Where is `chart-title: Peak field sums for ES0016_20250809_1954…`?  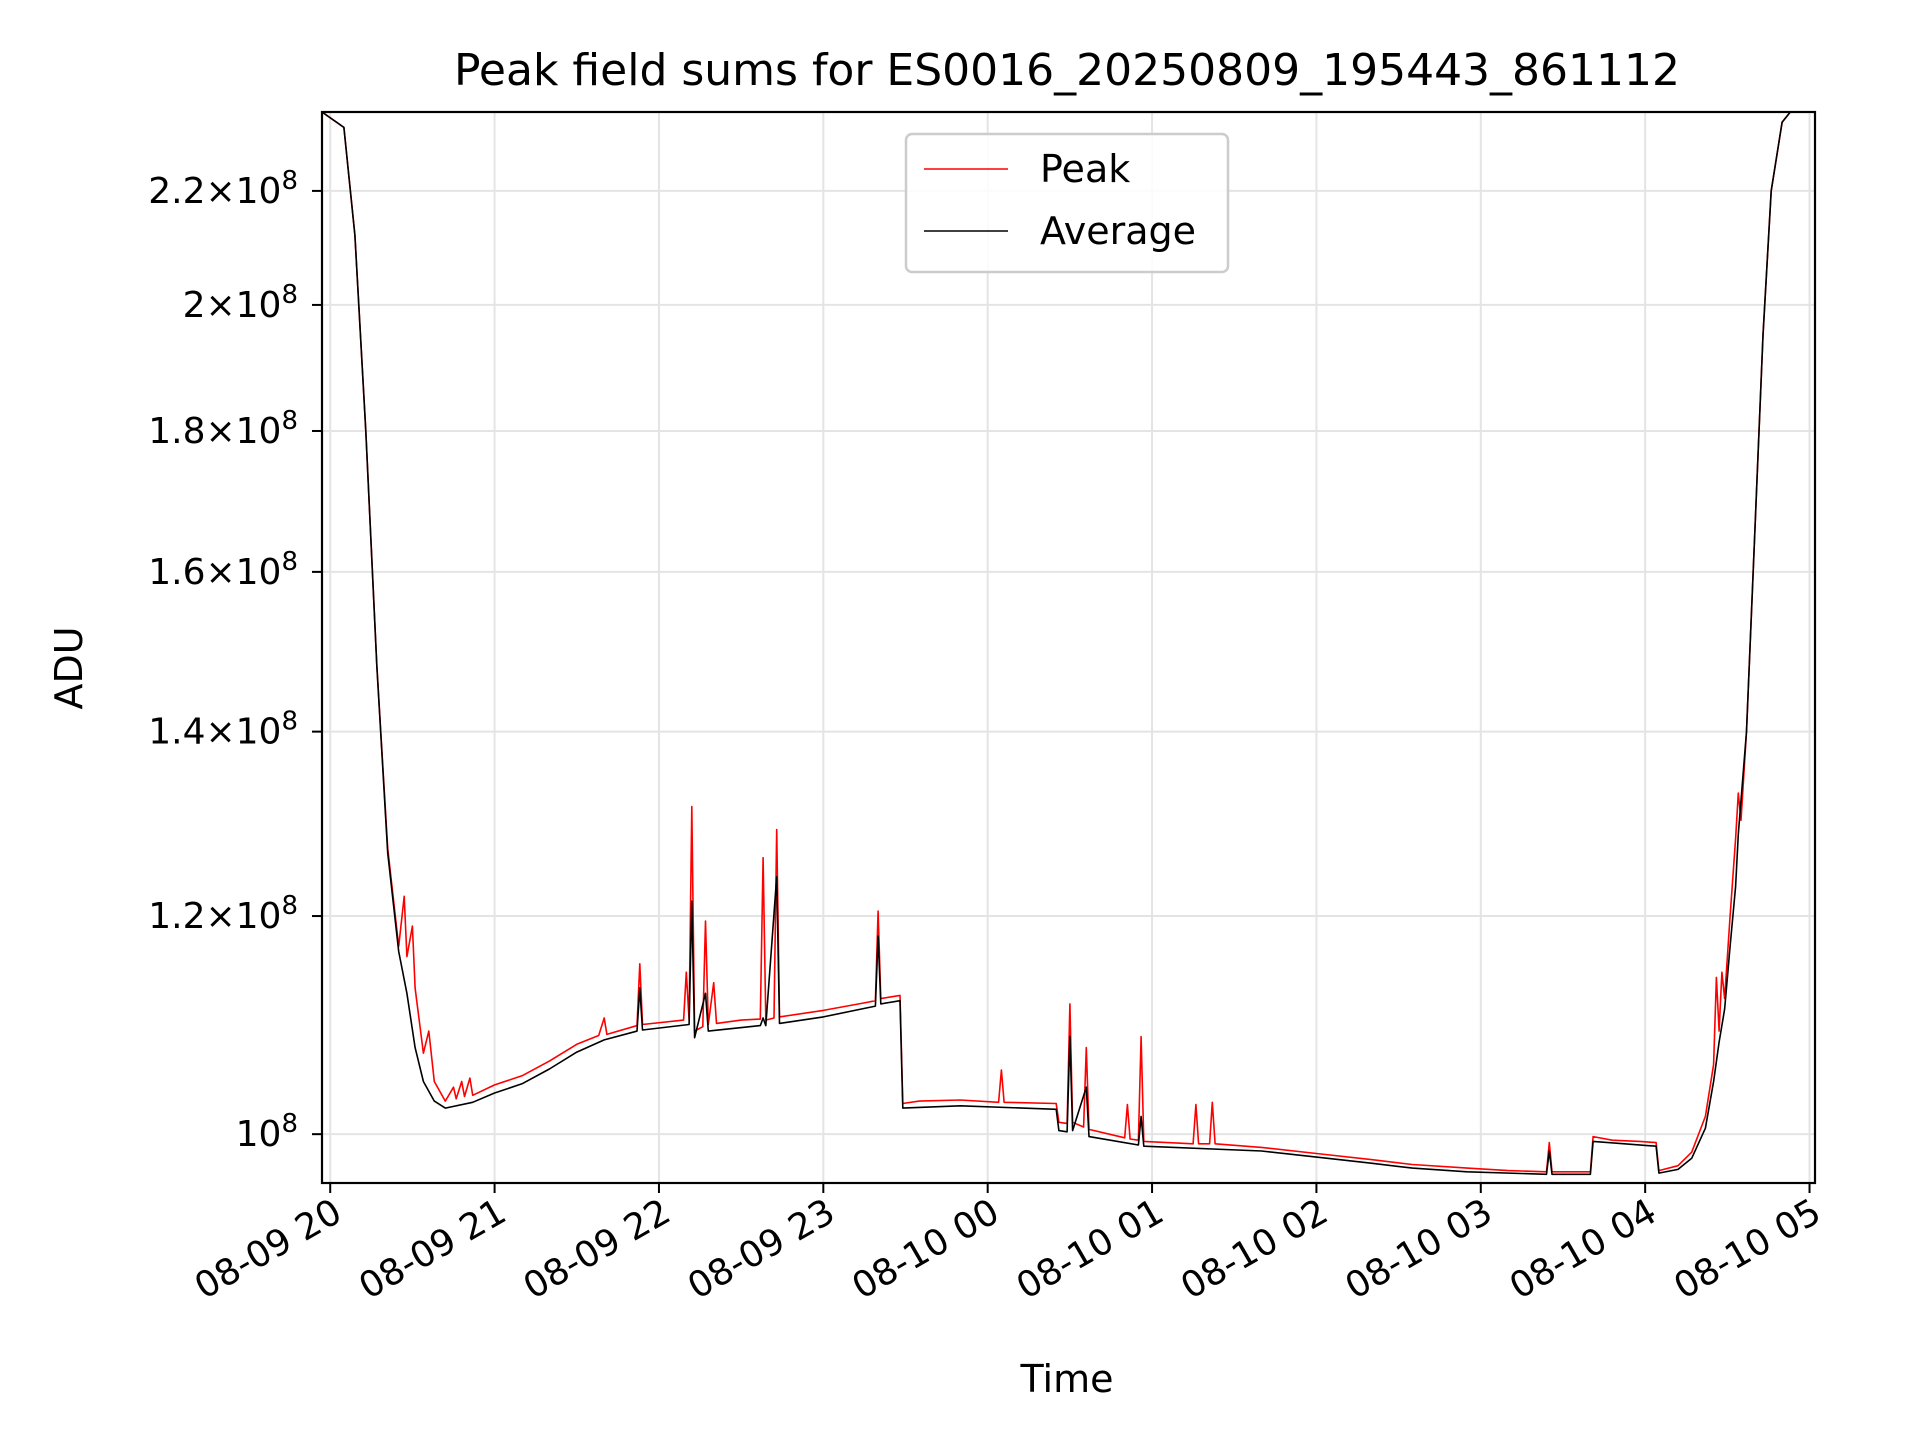
chart-title: Peak field sums for ES0016_20250809_1954… is located at coordinates (1067, 70).